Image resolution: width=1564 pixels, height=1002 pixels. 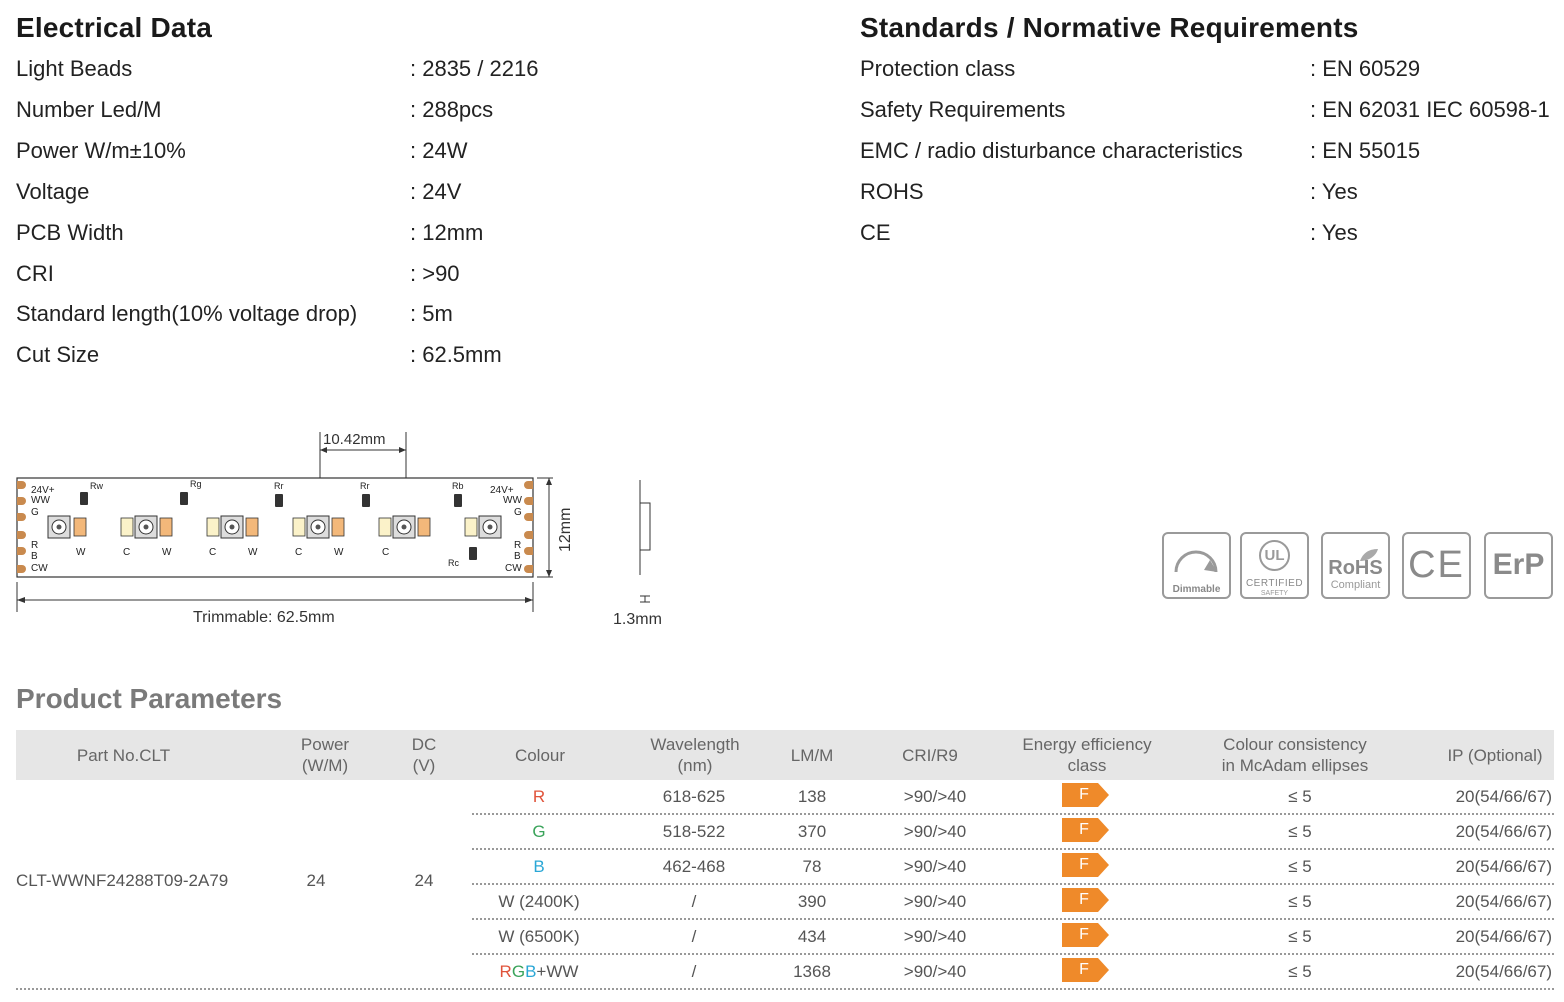 I want to click on ul-cert: UL CERTIFIED SAFETY, so click(x=1274, y=565).